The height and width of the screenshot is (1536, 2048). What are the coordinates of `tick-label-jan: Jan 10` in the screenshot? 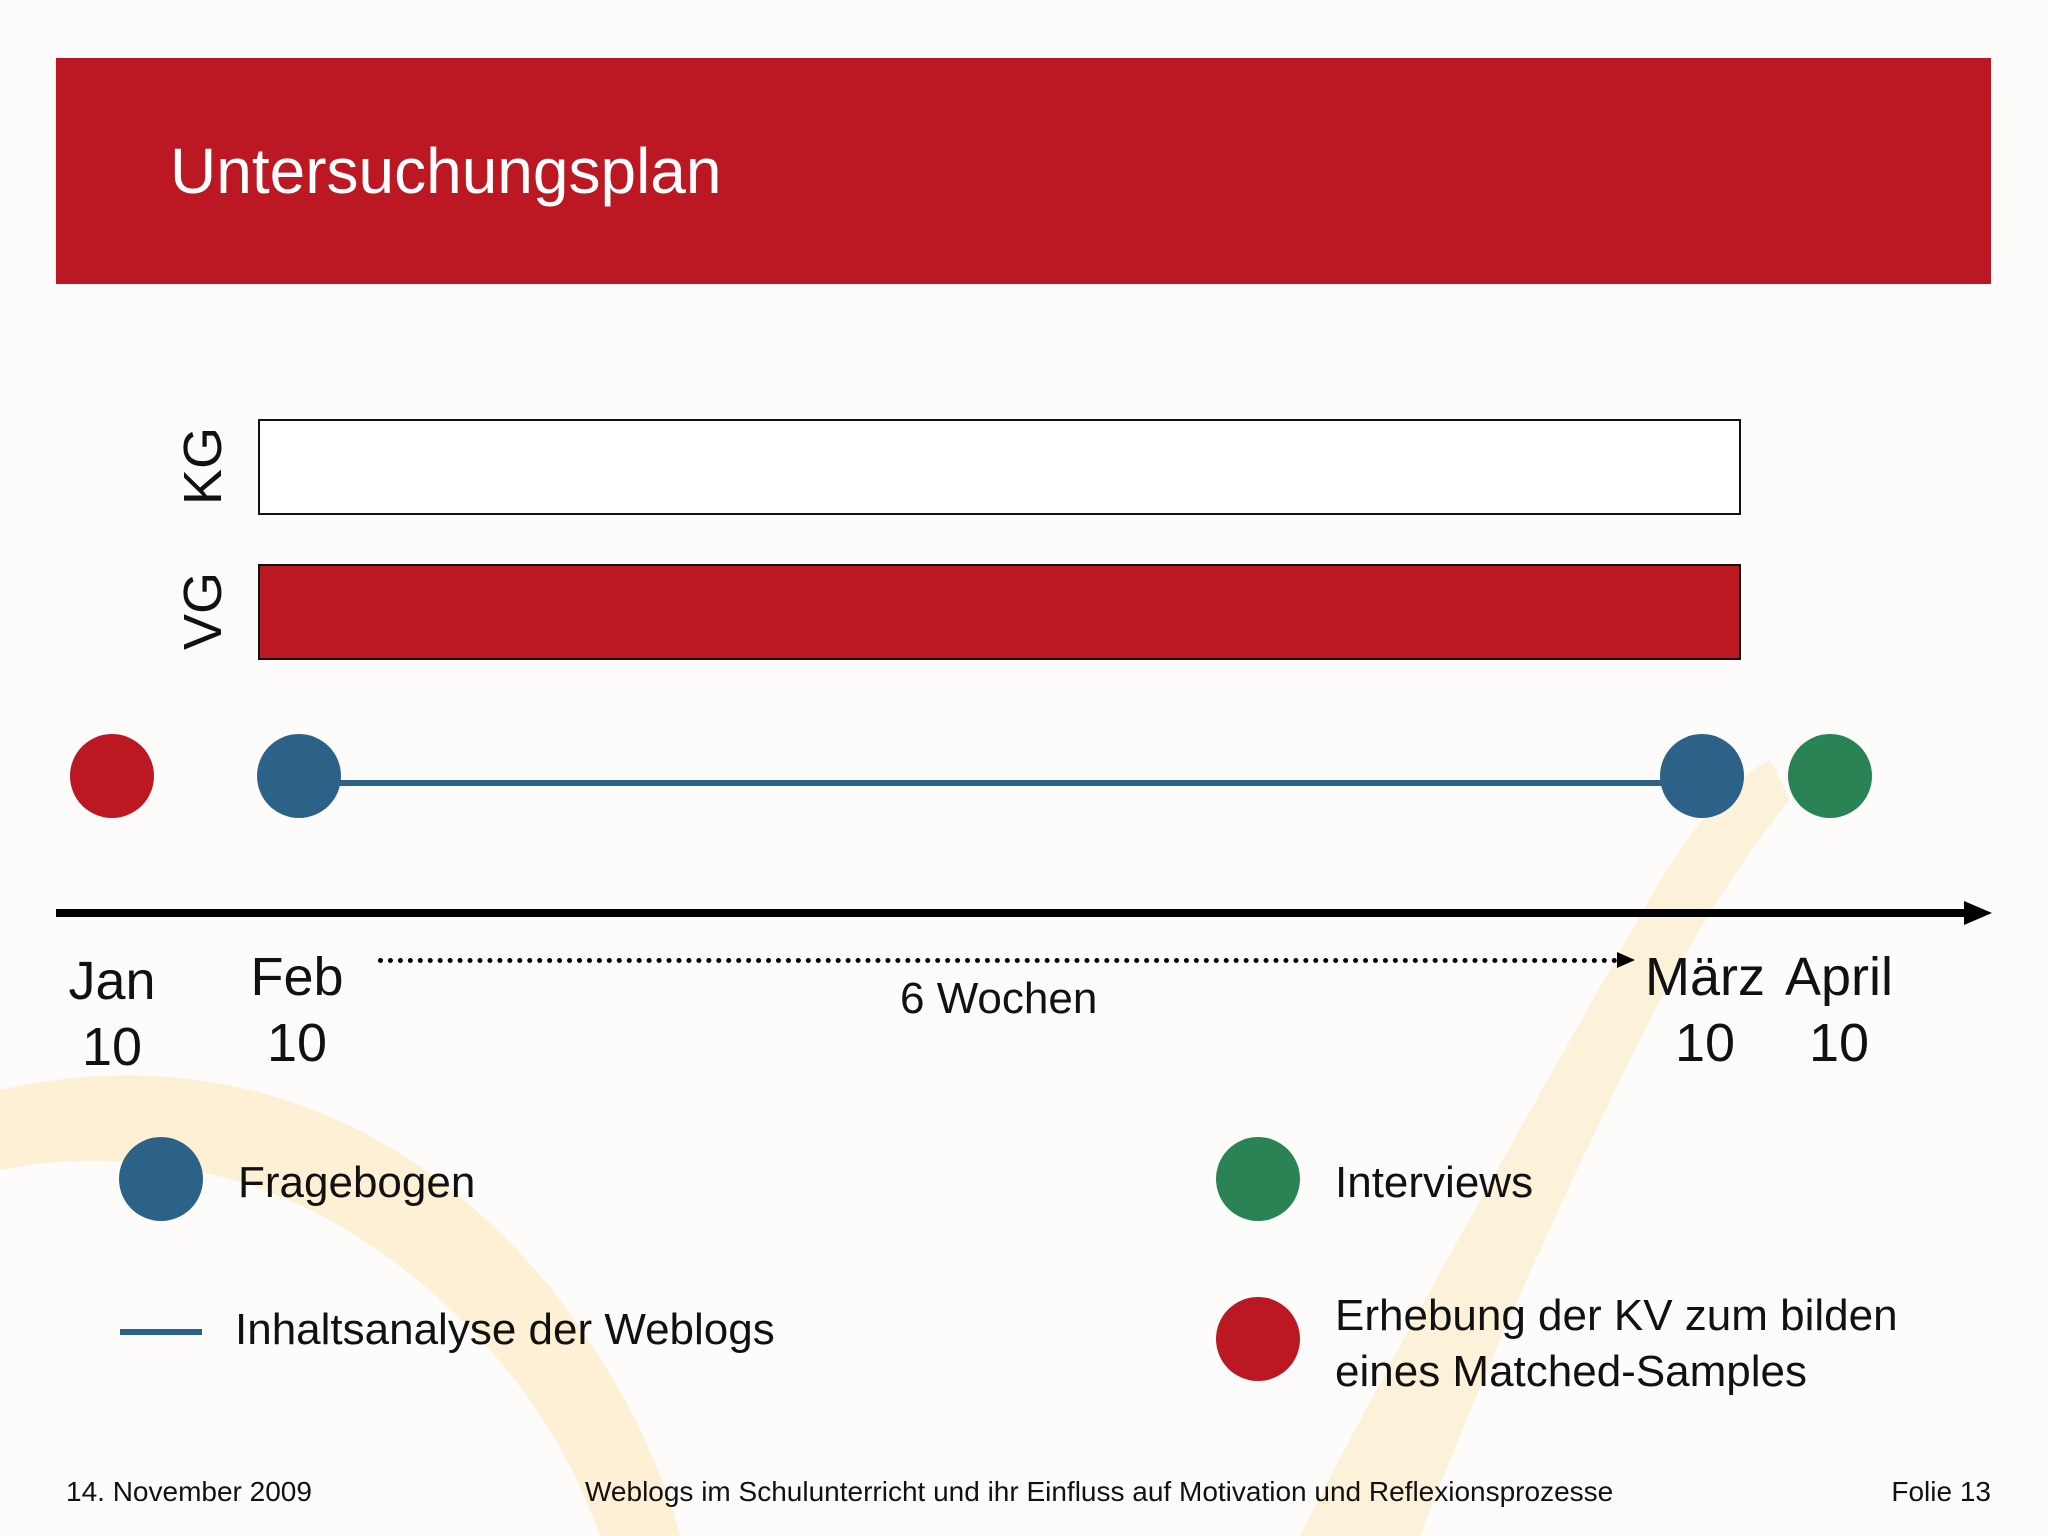 It's located at (112, 1014).